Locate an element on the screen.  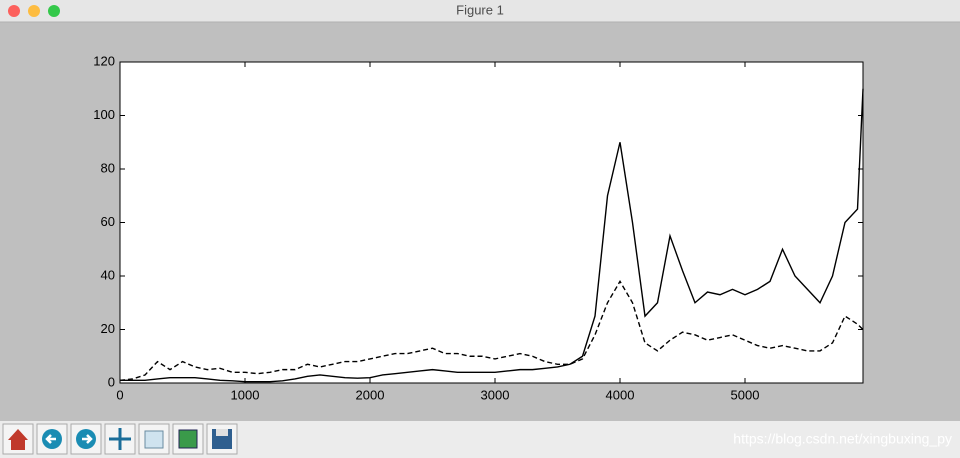
minimize-button is located at coordinates (34, 11).